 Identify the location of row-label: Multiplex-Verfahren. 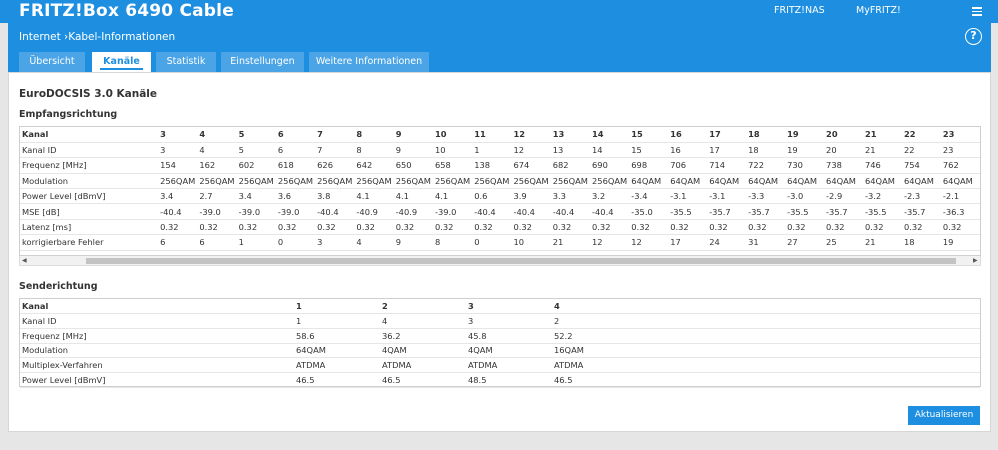
(157, 365).